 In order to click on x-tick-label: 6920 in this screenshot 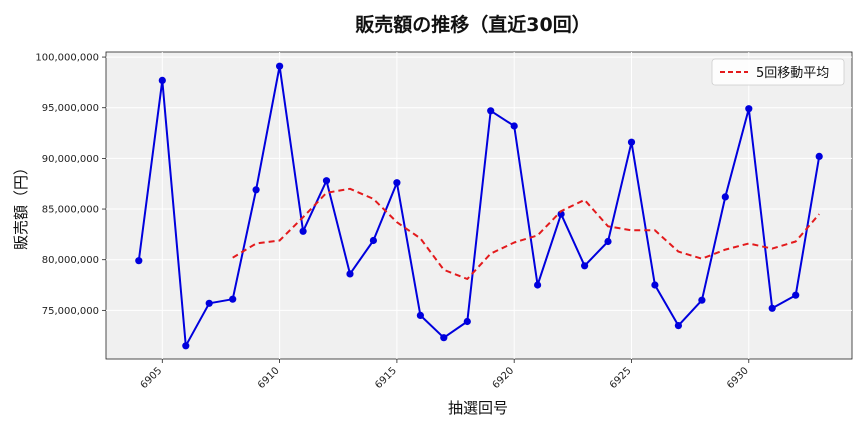, I will do `click(504, 378)`.